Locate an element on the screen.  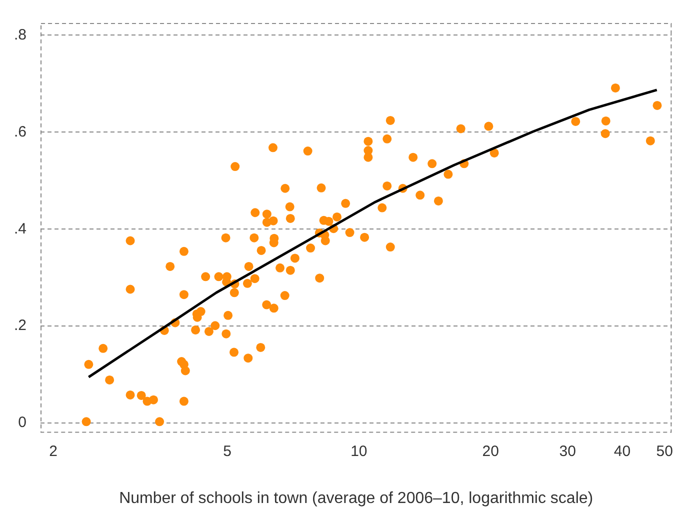
y-tick-label: .8 is located at coordinates (20, 35).